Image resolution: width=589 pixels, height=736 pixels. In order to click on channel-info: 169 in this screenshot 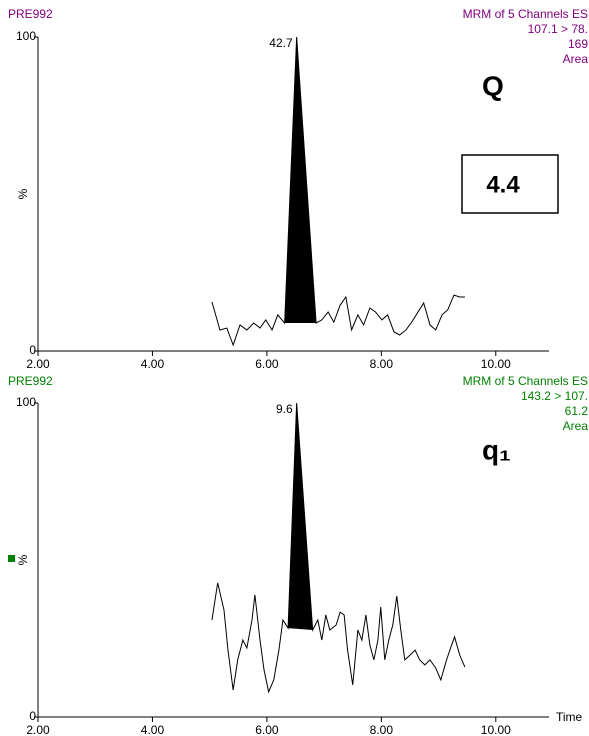, I will do `click(578, 44)`.